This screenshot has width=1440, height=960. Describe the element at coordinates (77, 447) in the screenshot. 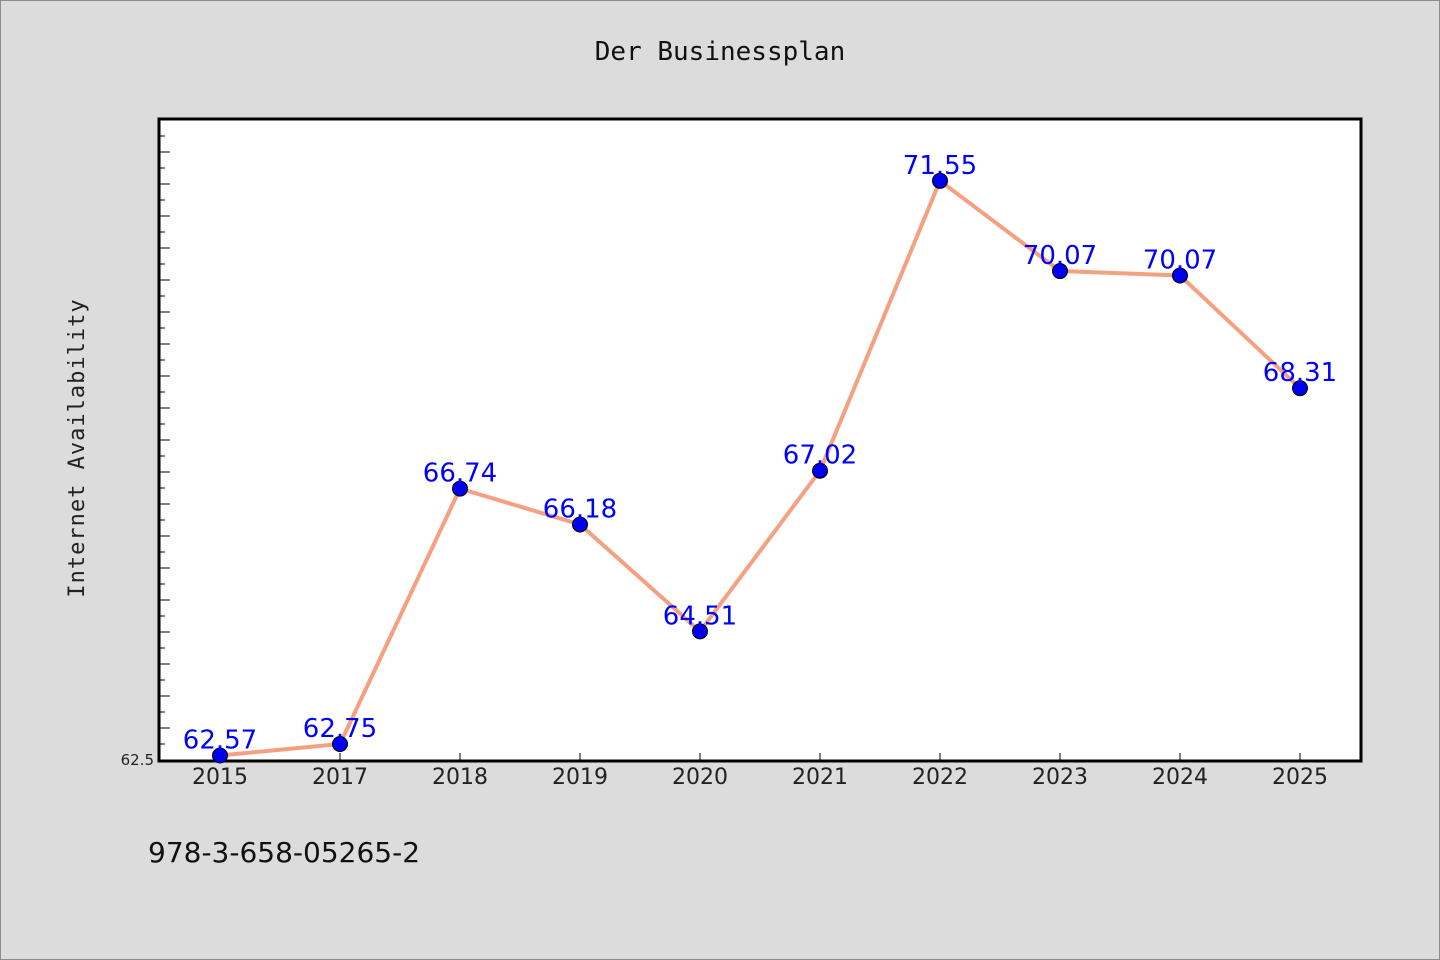

I see `y-axis-label: Internet Availability` at that location.